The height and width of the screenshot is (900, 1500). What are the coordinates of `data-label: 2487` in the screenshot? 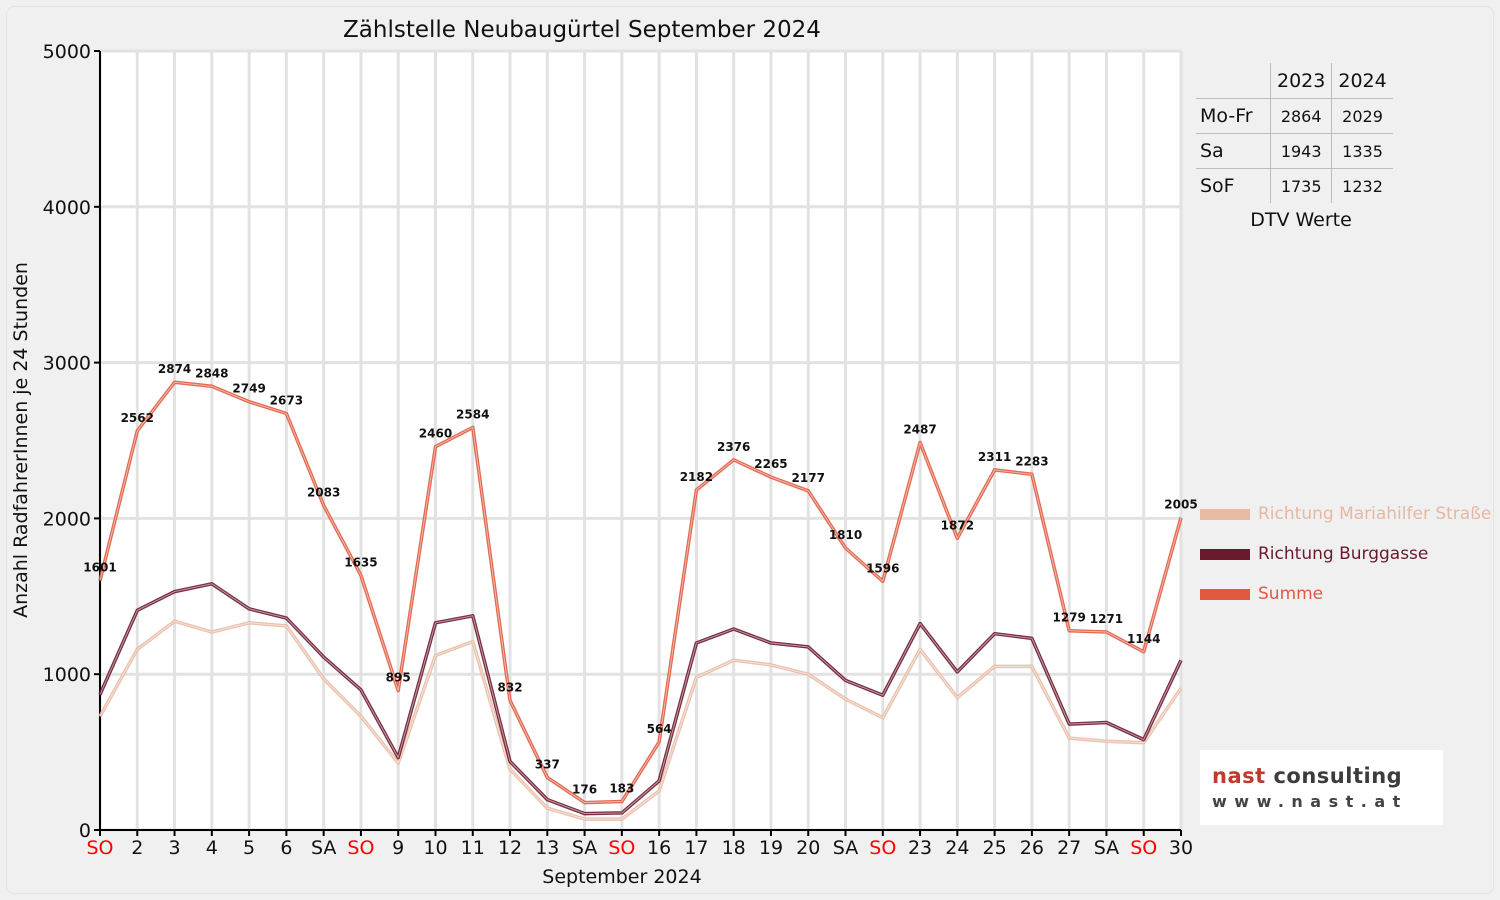 It's located at (919, 430).